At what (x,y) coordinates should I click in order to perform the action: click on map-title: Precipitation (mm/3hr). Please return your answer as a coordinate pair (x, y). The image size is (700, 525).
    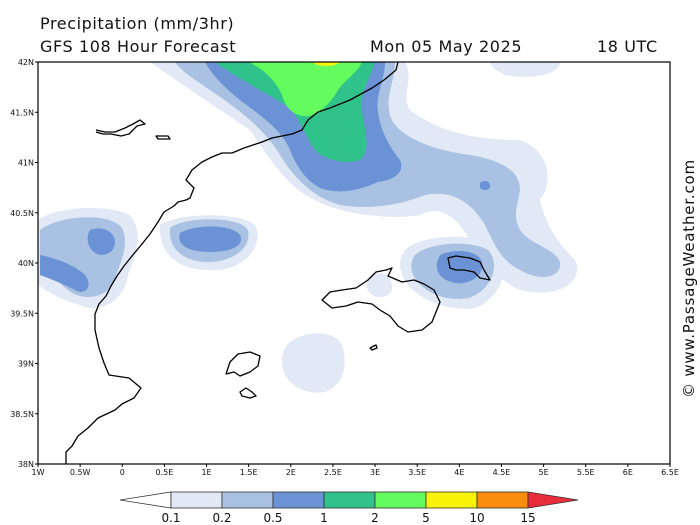
    Looking at the image, I should click on (137, 23).